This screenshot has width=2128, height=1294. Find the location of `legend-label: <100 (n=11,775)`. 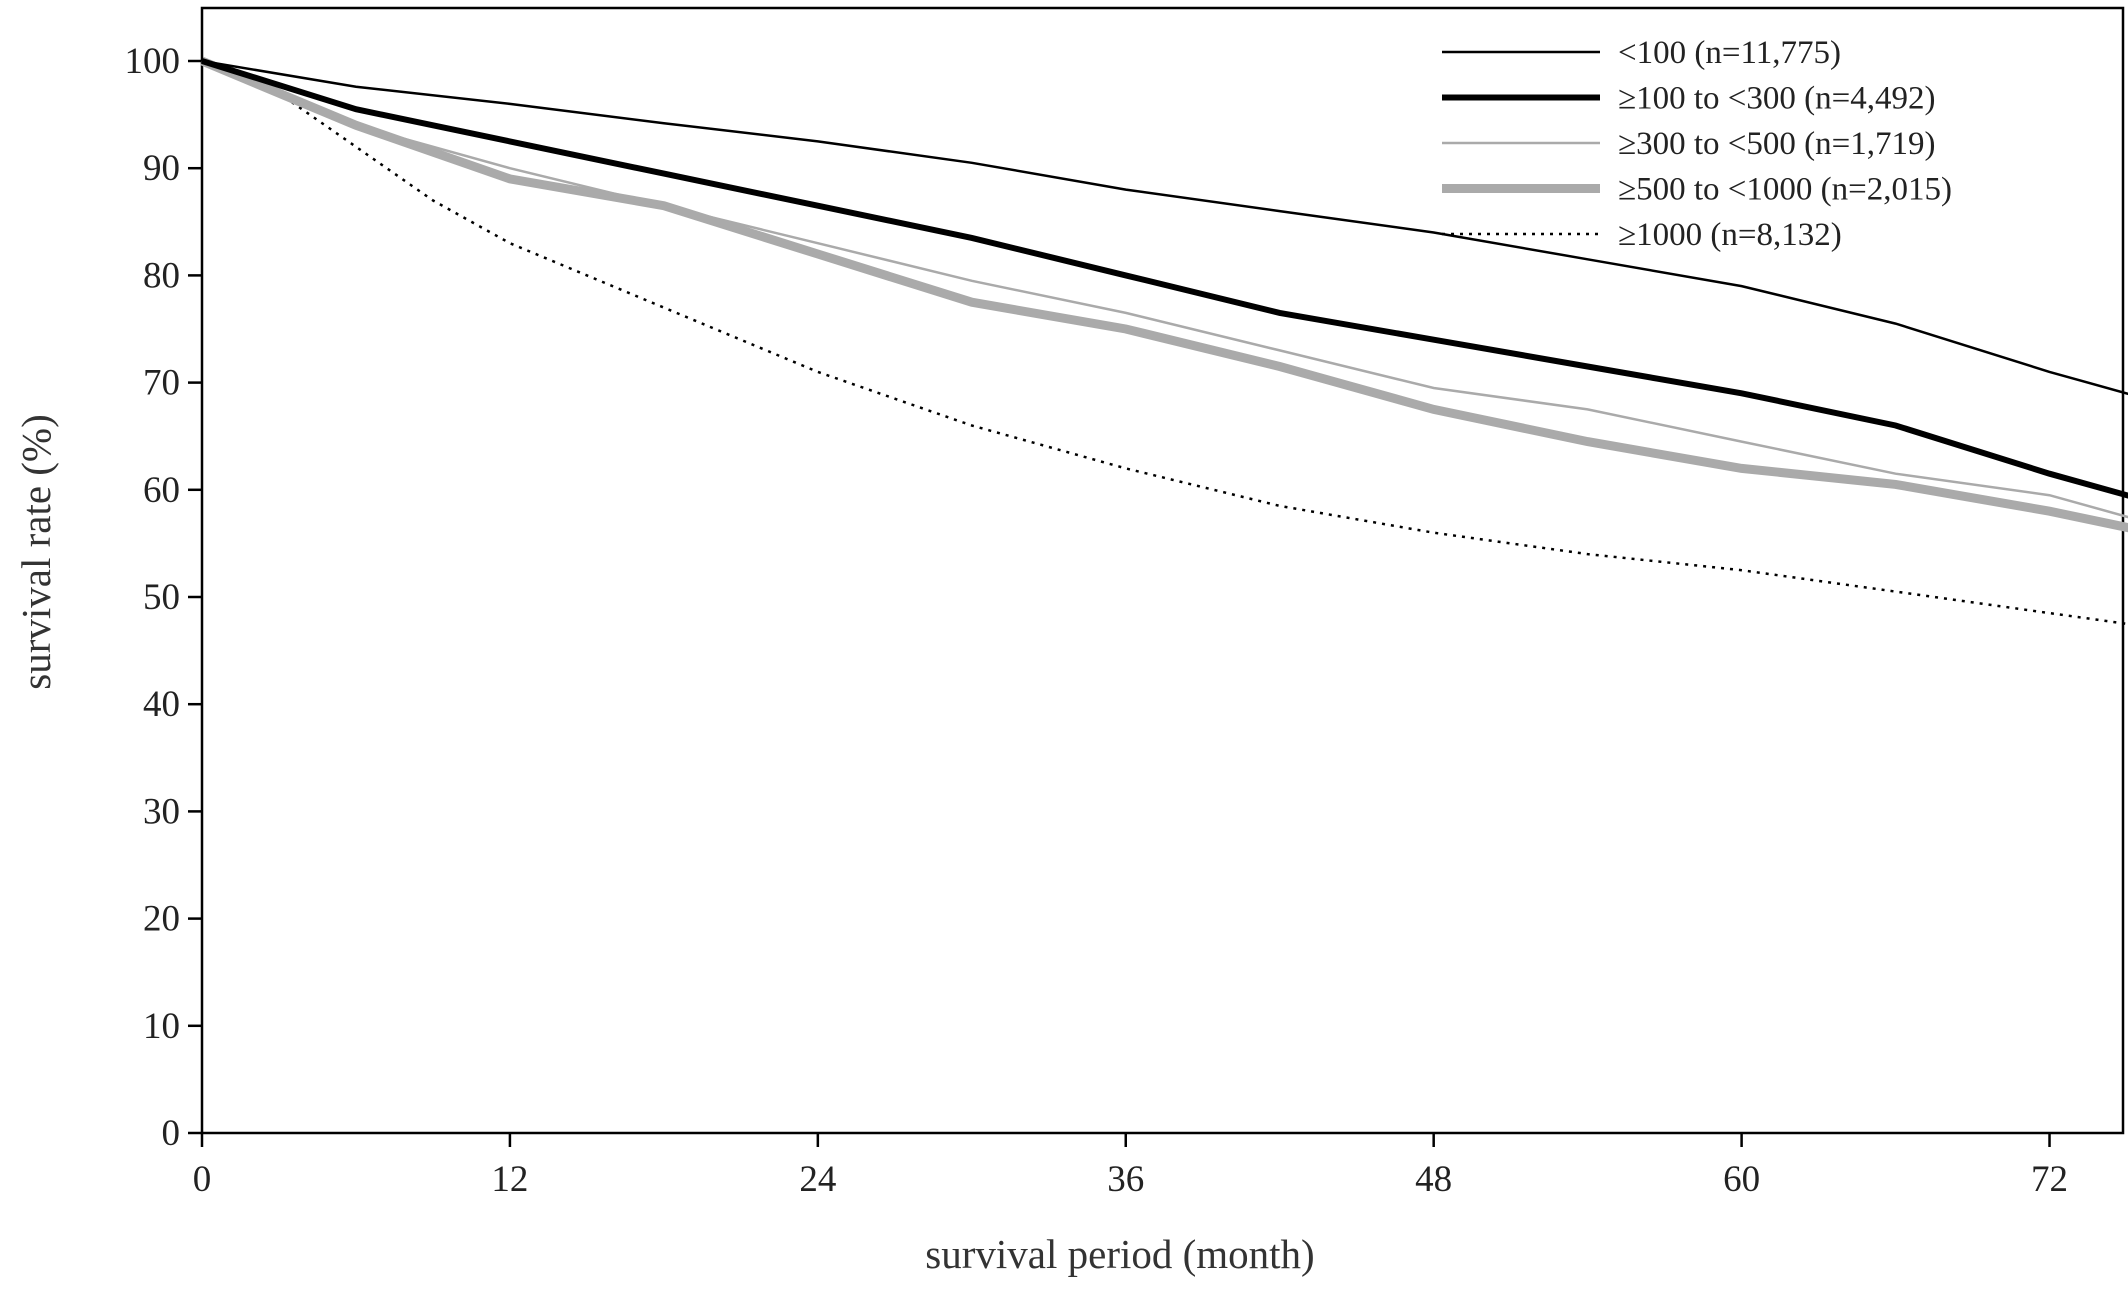

legend-label: <100 (n=11,775) is located at coordinates (1729, 53).